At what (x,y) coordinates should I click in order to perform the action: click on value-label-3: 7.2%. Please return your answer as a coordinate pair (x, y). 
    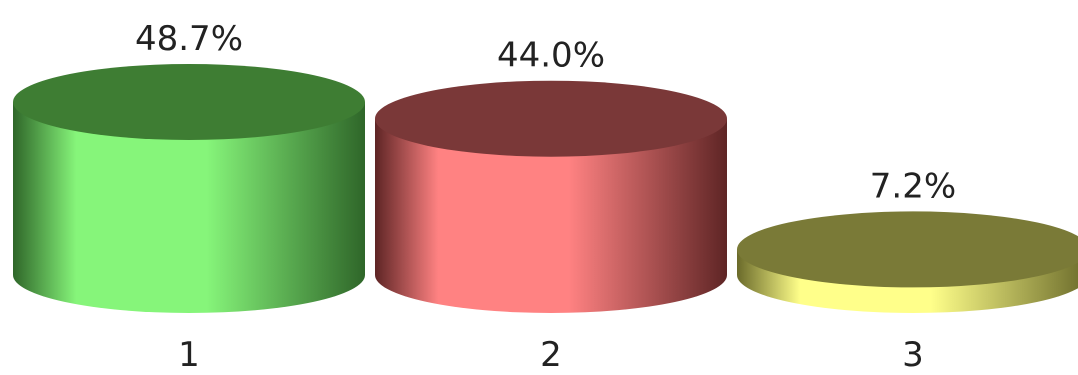
    Looking at the image, I should click on (913, 186).